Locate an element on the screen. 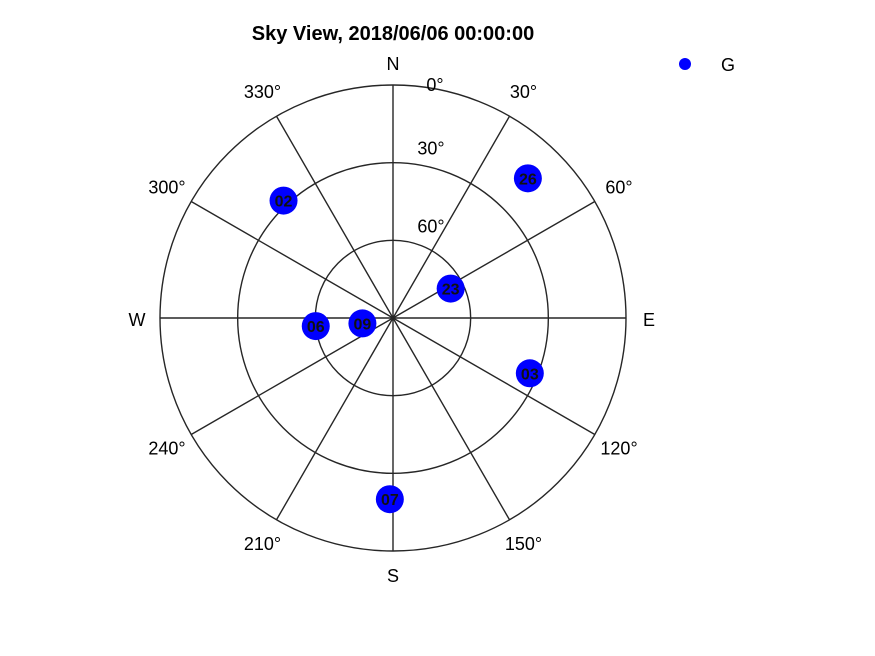  satellite-id-label: 03 is located at coordinates (530, 374).